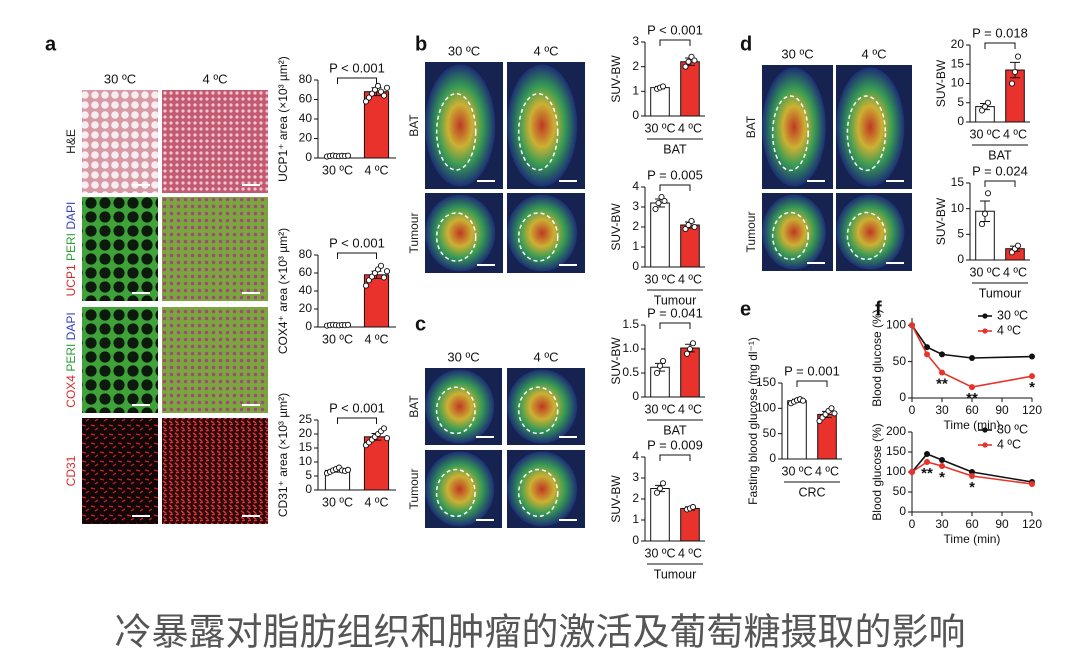  I want to click on y-tick-label: 1.0, so click(630, 348).